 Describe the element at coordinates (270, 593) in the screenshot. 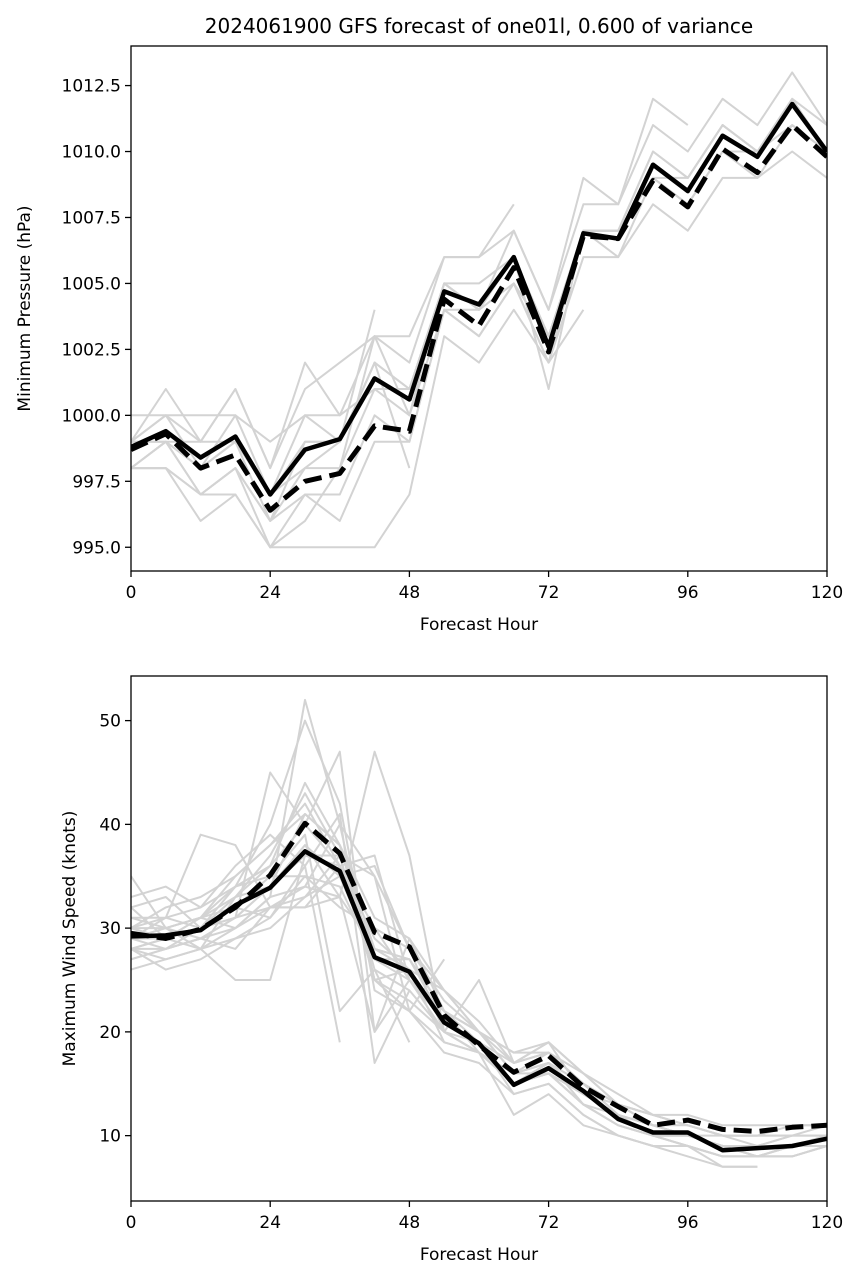

I see `pressure-x-tick-label-24: 24` at that location.